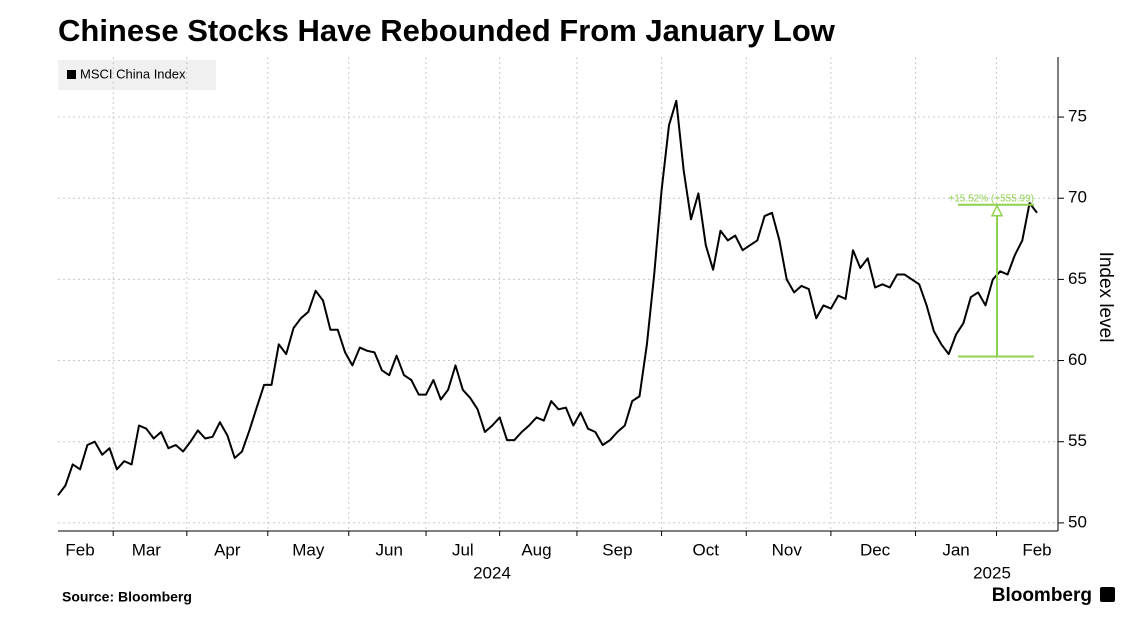  Describe the element at coordinates (536, 549) in the screenshot. I see `x-tick-label: Aug` at that location.